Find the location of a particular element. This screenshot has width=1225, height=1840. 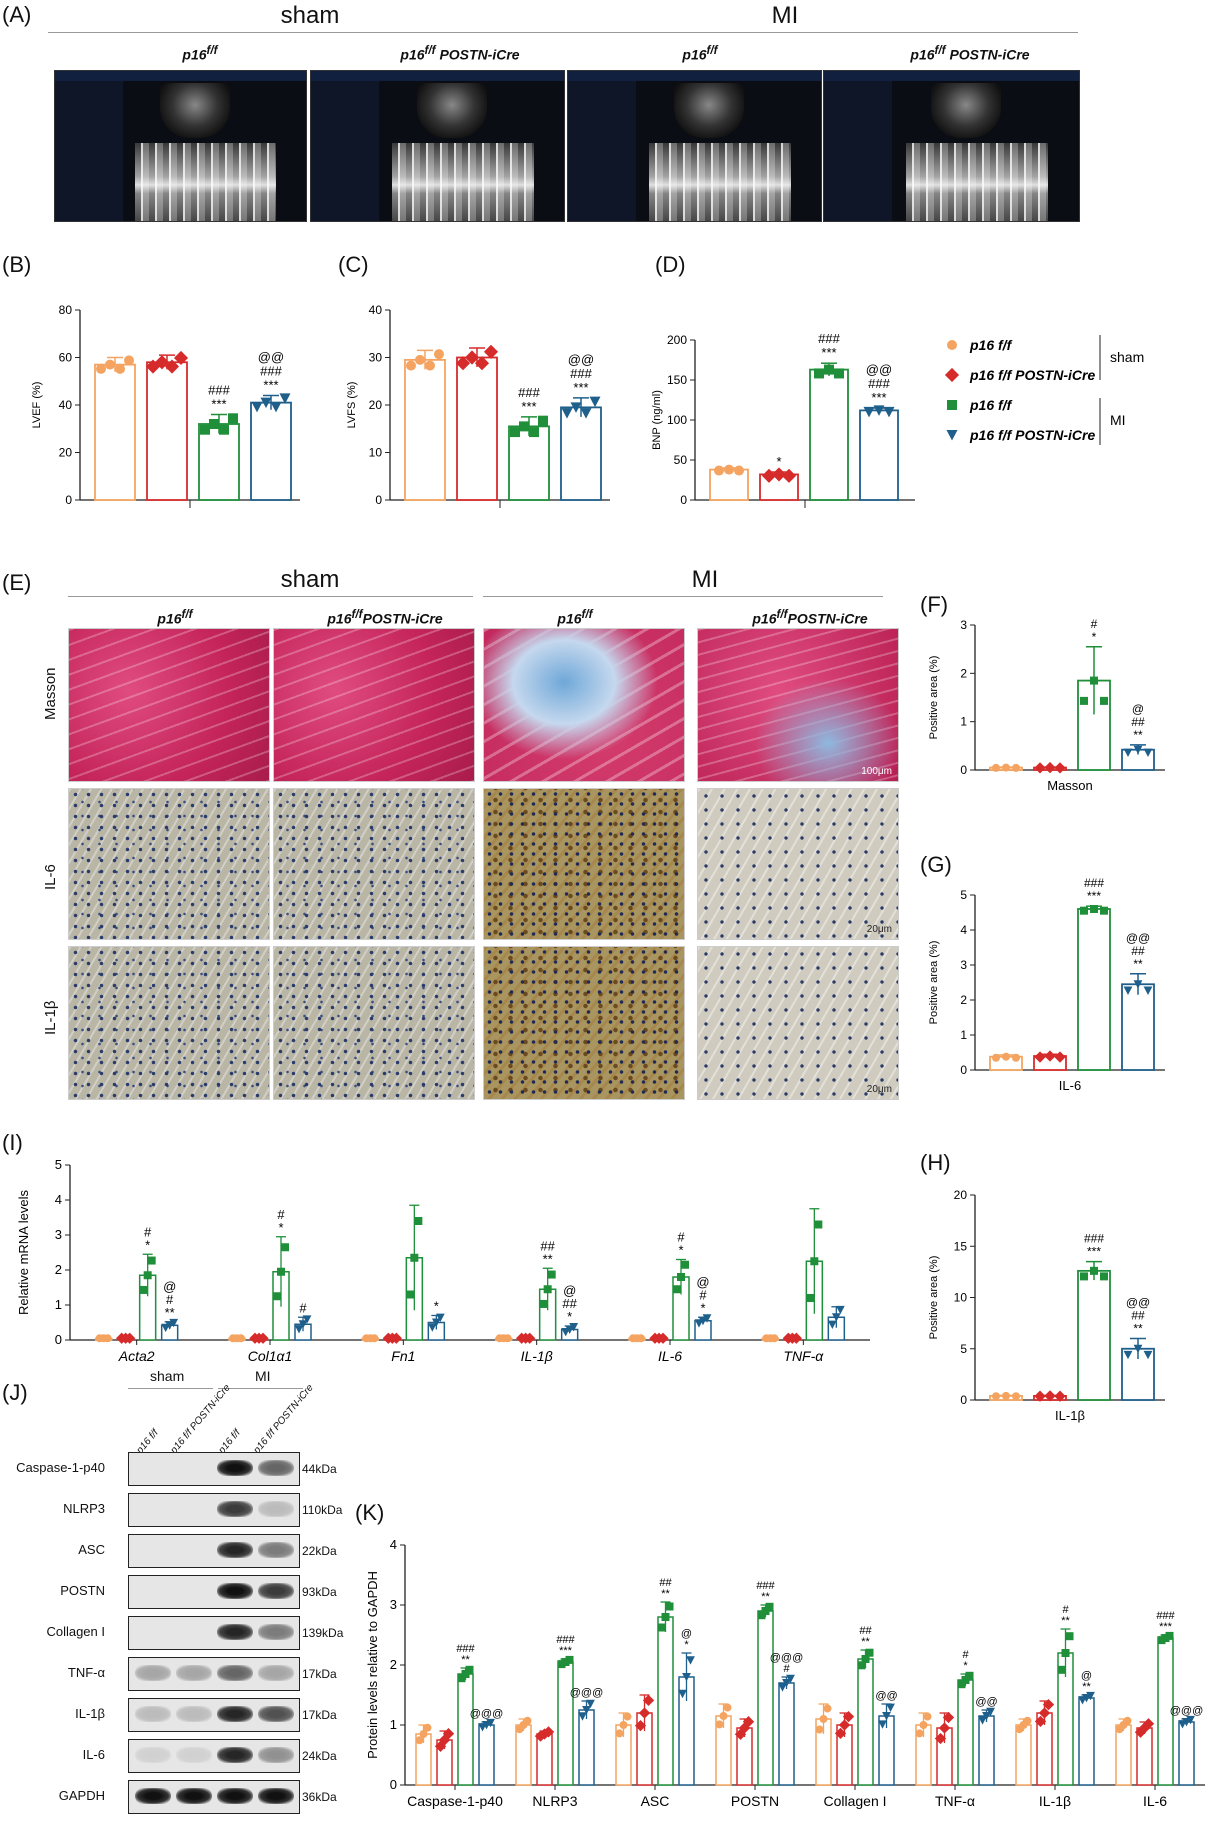

masson-sham-cre is located at coordinates (374, 705).